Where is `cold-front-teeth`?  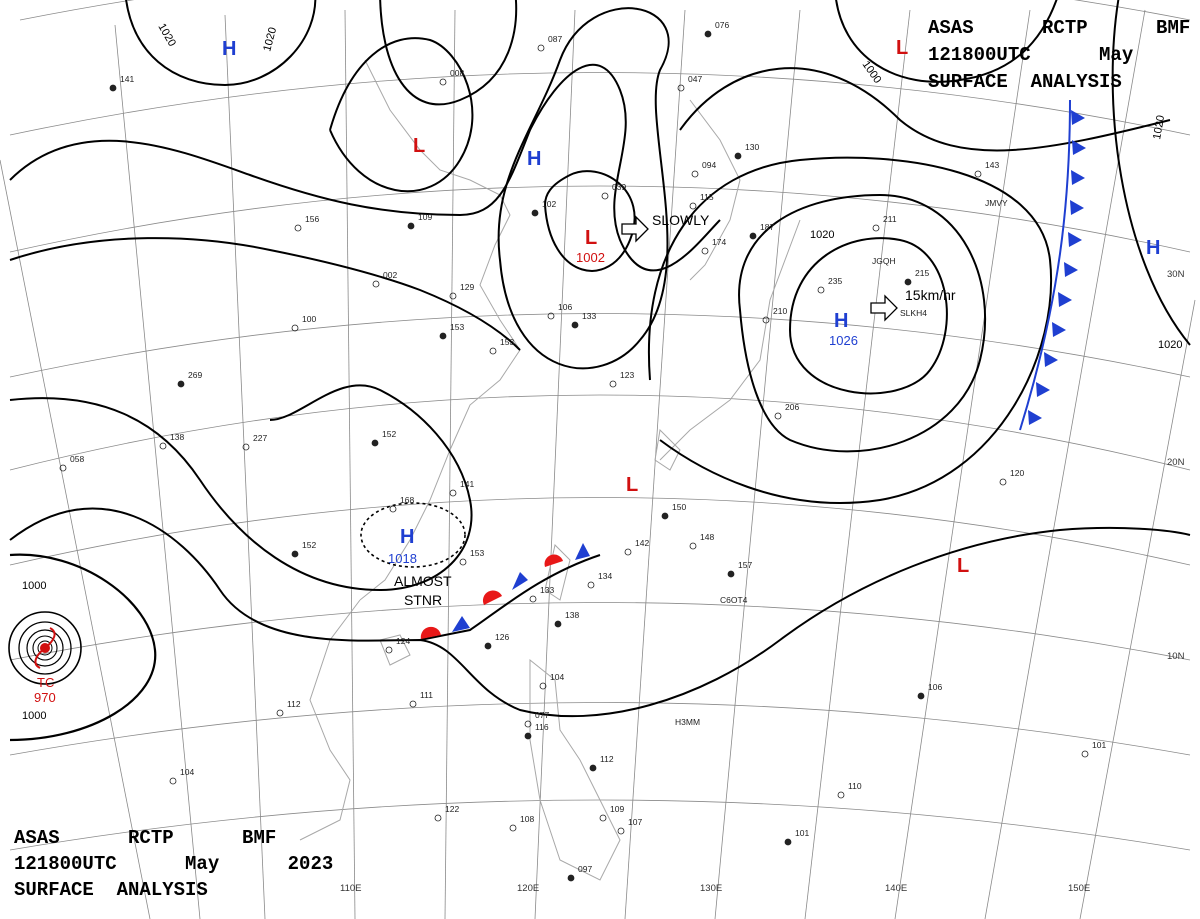
cold-front-teeth is located at coordinates (1057, 267).